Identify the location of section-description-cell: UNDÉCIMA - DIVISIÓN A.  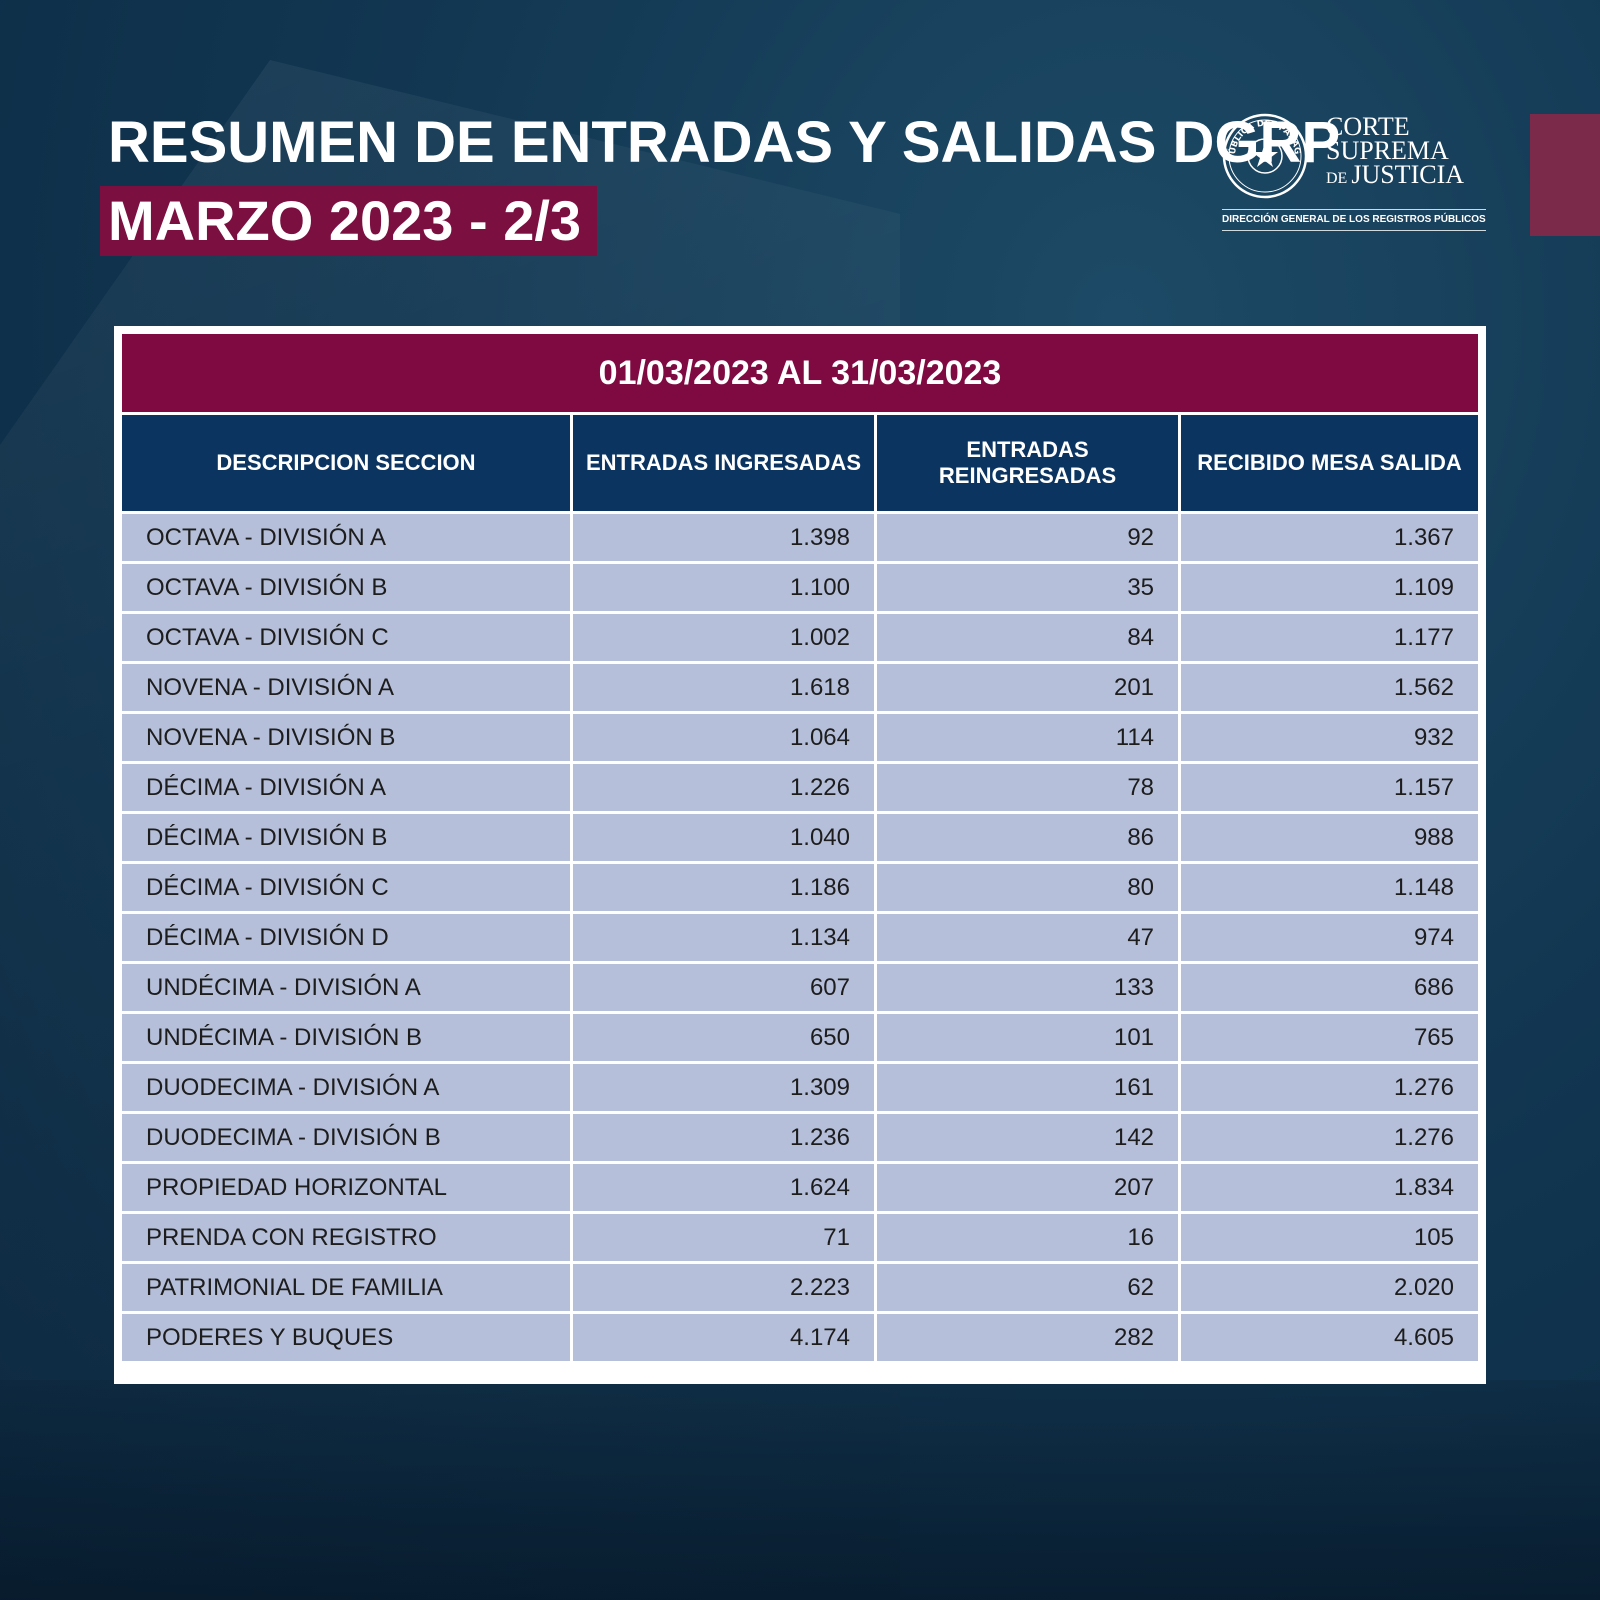
(346, 989).